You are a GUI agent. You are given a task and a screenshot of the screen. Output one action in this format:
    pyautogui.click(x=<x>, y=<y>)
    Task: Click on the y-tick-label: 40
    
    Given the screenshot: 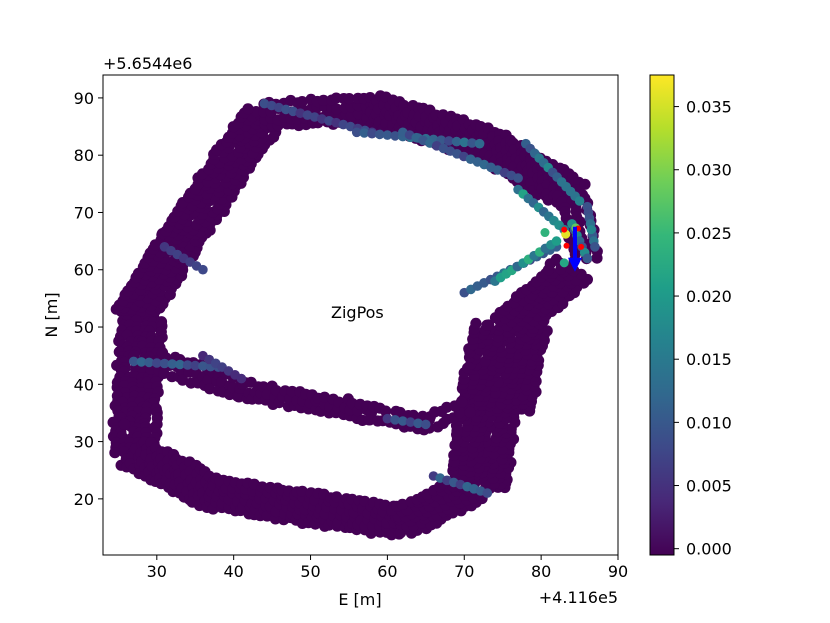 What is the action you would take?
    pyautogui.click(x=84, y=384)
    